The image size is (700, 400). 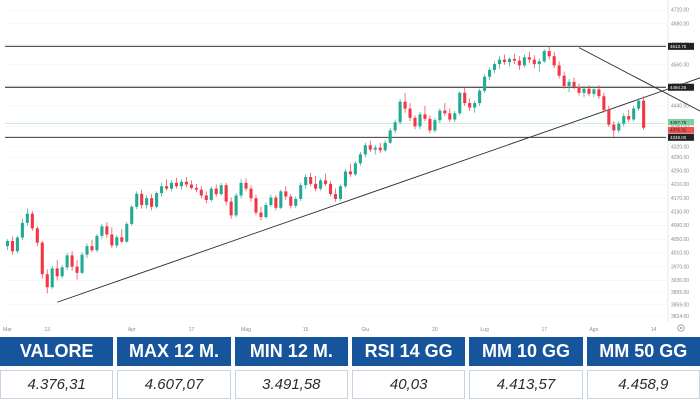 I want to click on settings-icon, so click(x=681, y=328).